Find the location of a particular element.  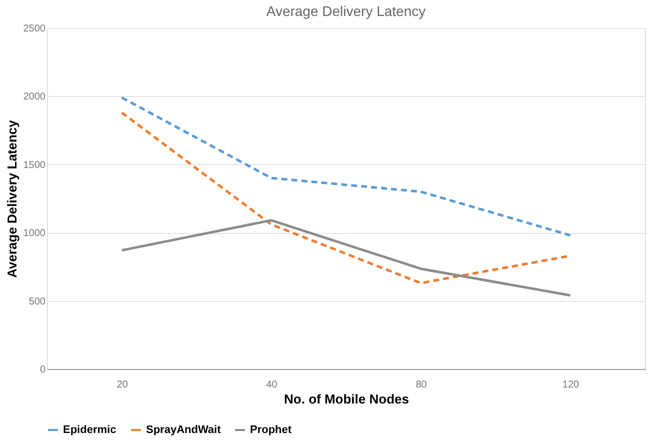

x-tick-label: 40 is located at coordinates (272, 385).